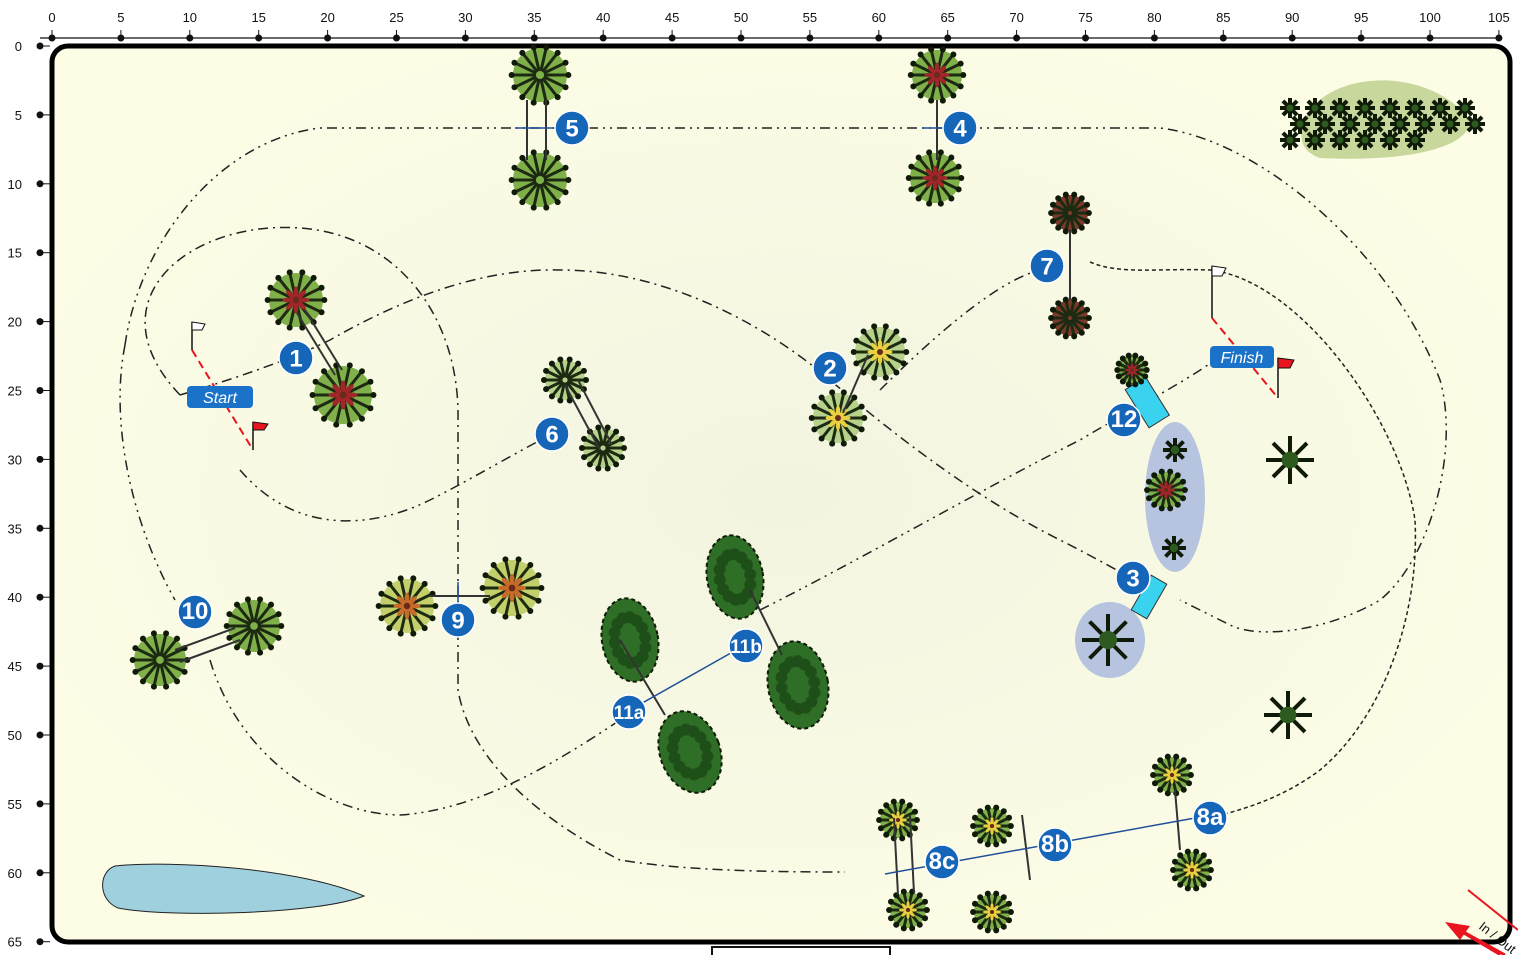  Describe the element at coordinates (295, 359) in the screenshot. I see `svg-text: 1` at that location.